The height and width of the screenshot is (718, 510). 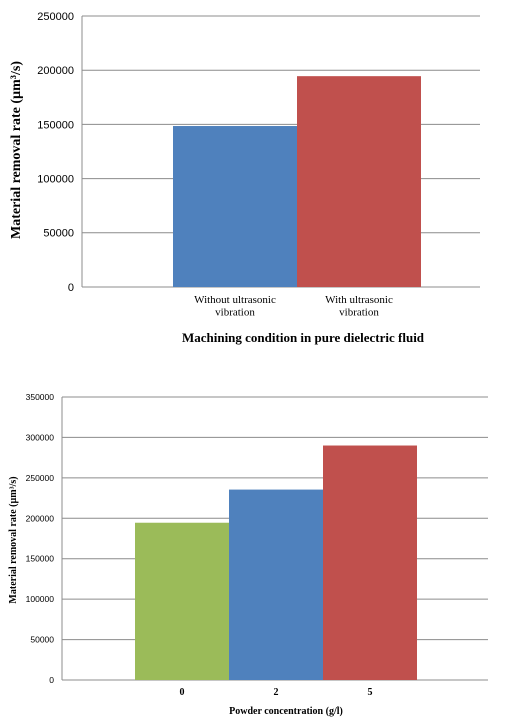 I want to click on x-category-label: With ultrasonic vibration, so click(x=359, y=306).